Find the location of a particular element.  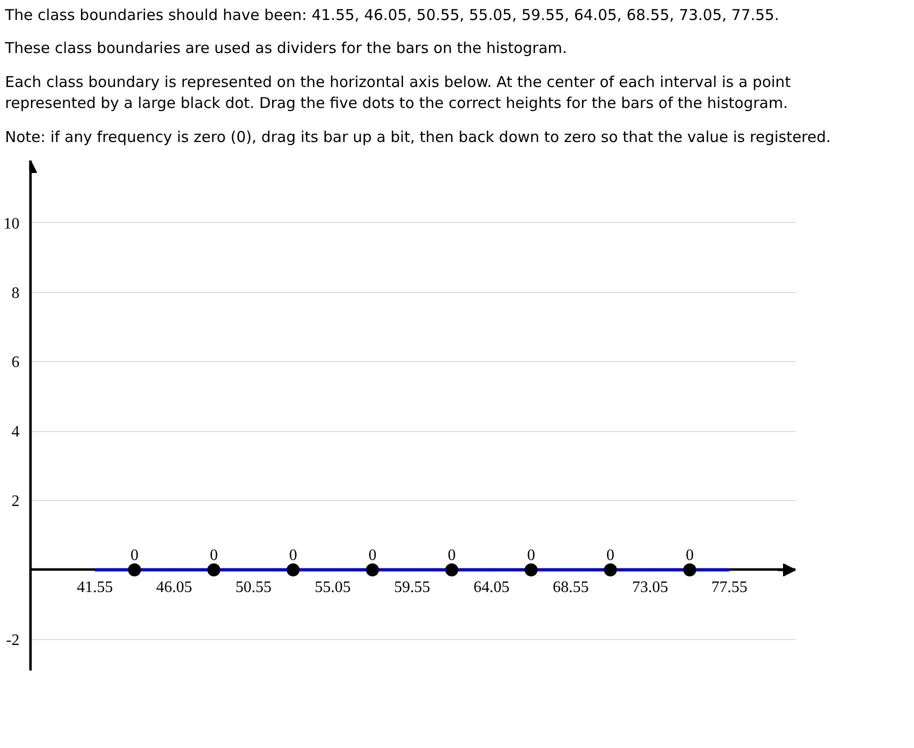

x-tick-label: 46.05 is located at coordinates (174, 587).